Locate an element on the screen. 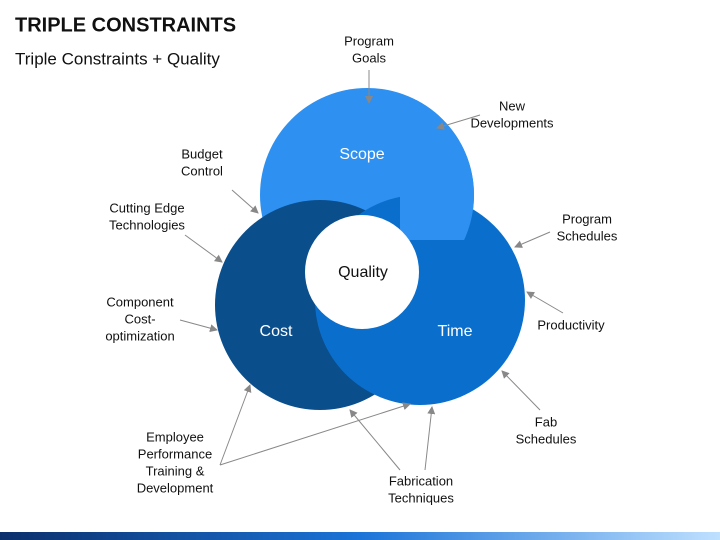  annotation-line: Goals is located at coordinates (369, 57).